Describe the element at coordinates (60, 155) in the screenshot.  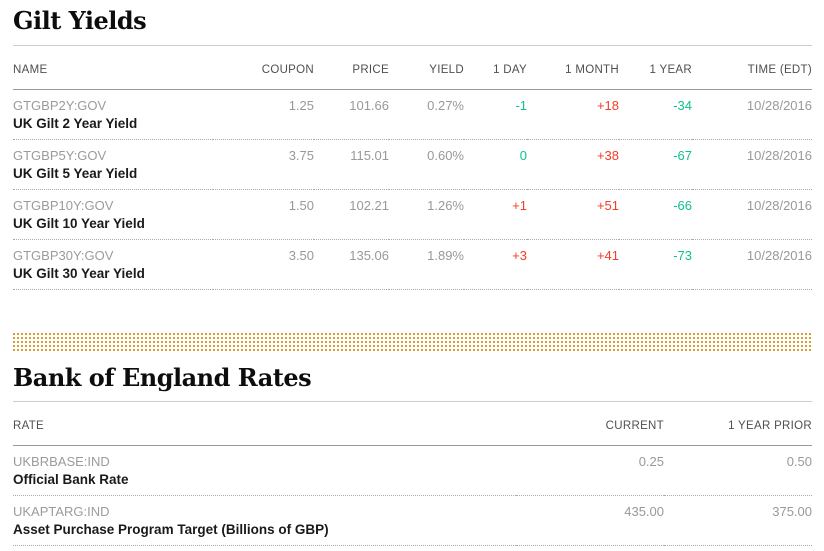
I see `security-ticker: GTGBP5Y:GOV` at that location.